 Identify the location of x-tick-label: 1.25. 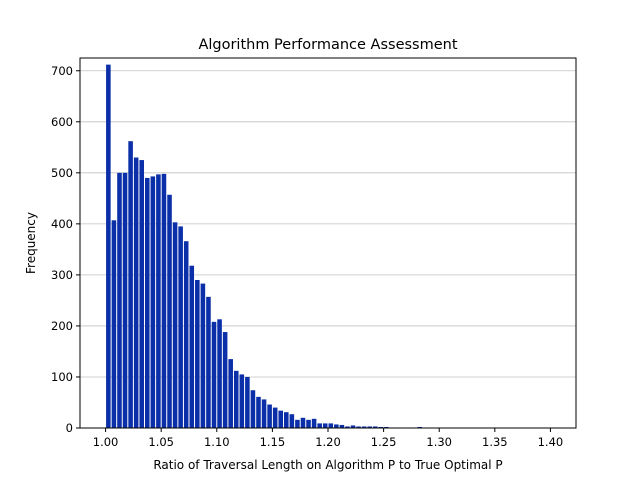
(384, 442).